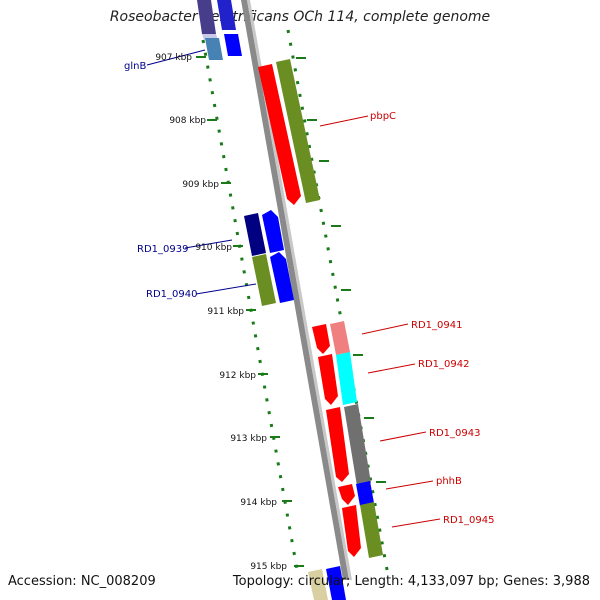 The width and height of the screenshot is (600, 600). What do you see at coordinates (82, 581) in the screenshot?
I see `accession-text: Accession: NC_008209` at bounding box center [82, 581].